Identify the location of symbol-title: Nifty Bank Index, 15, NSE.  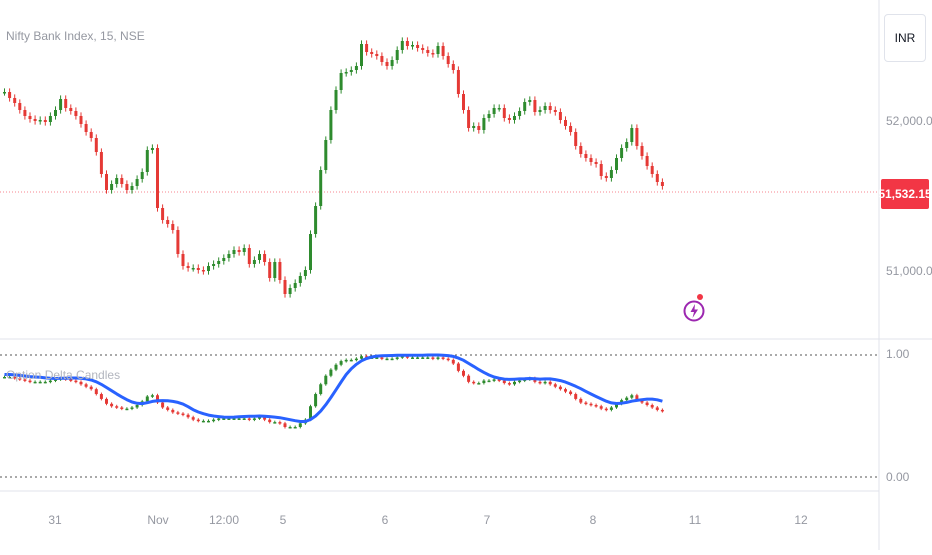
(75, 36).